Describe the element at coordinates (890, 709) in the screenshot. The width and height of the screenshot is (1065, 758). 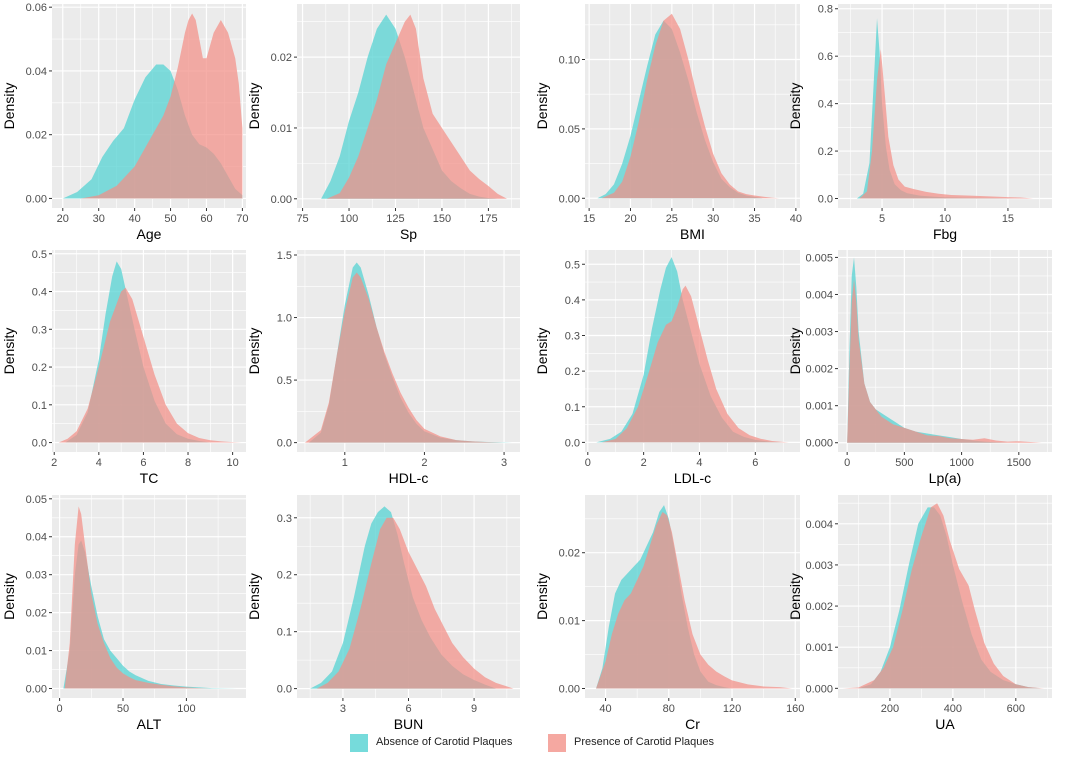
I see `x-tick-label: 200` at that location.